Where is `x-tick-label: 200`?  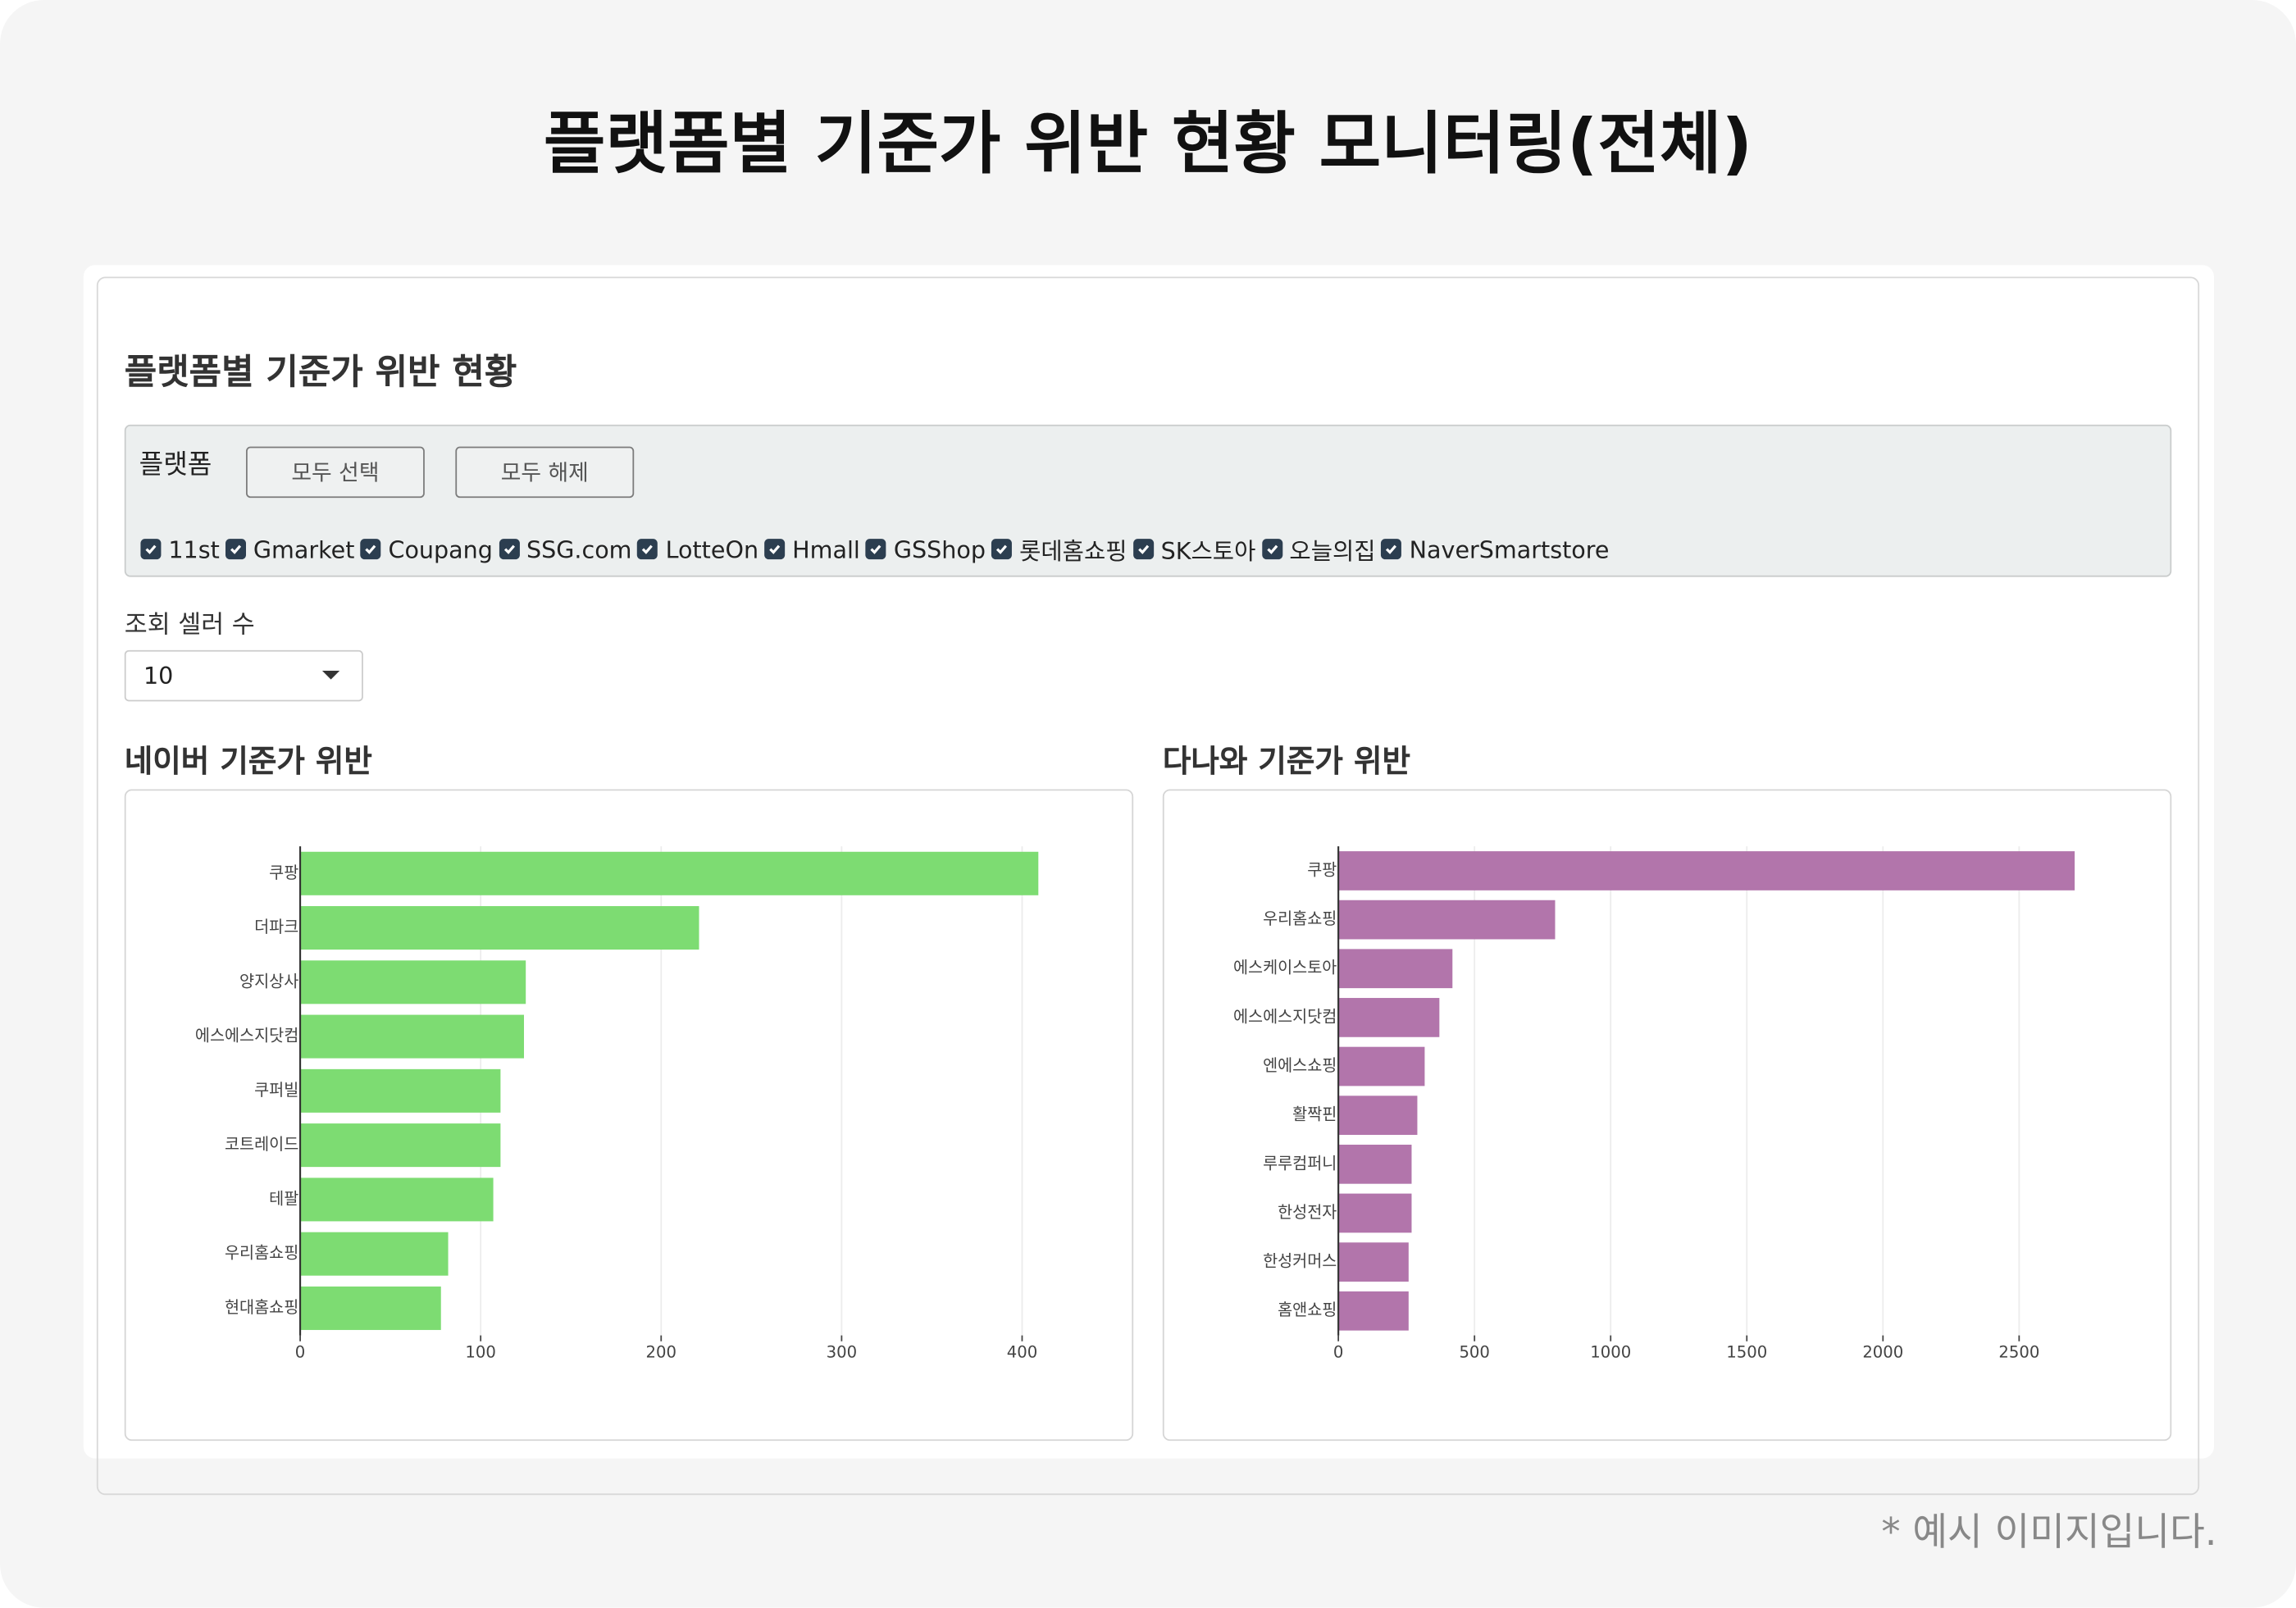 x-tick-label: 200 is located at coordinates (661, 1351).